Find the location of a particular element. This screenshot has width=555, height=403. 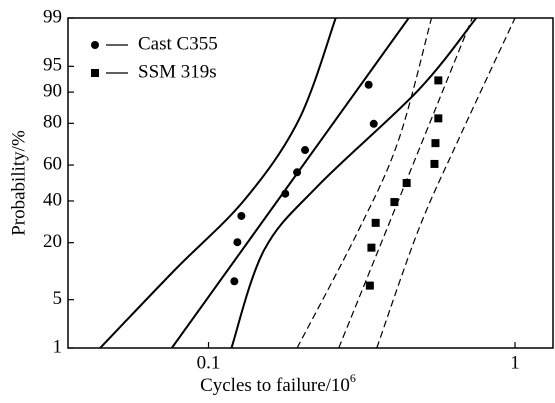

y-tick-label: 80 is located at coordinates (52, 122).